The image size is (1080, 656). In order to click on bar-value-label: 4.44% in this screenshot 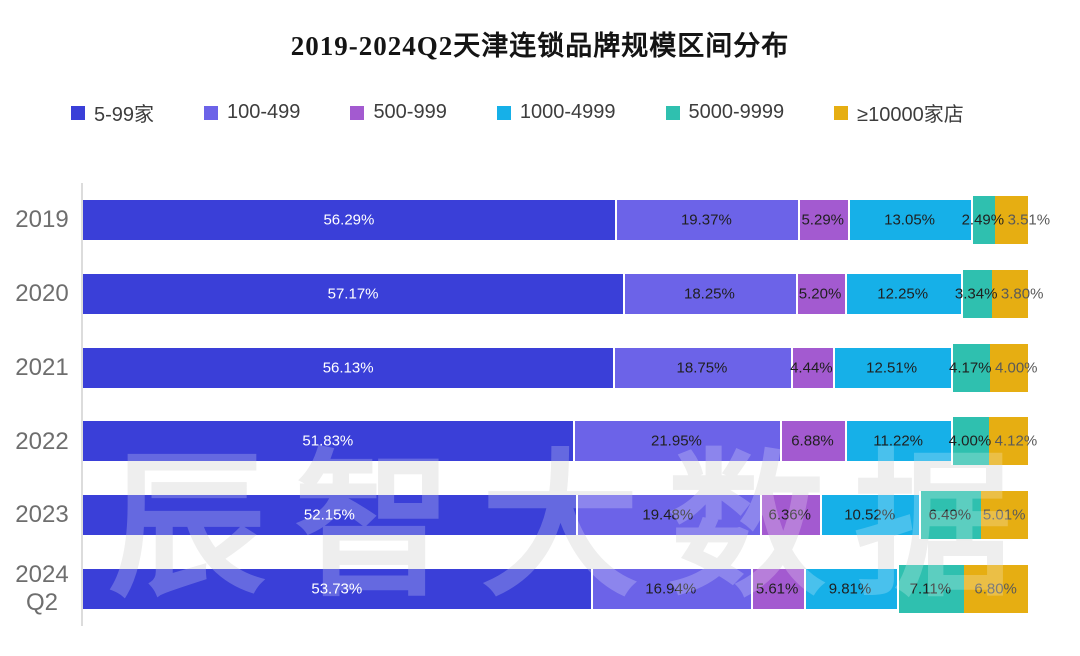, I will do `click(811, 368)`.